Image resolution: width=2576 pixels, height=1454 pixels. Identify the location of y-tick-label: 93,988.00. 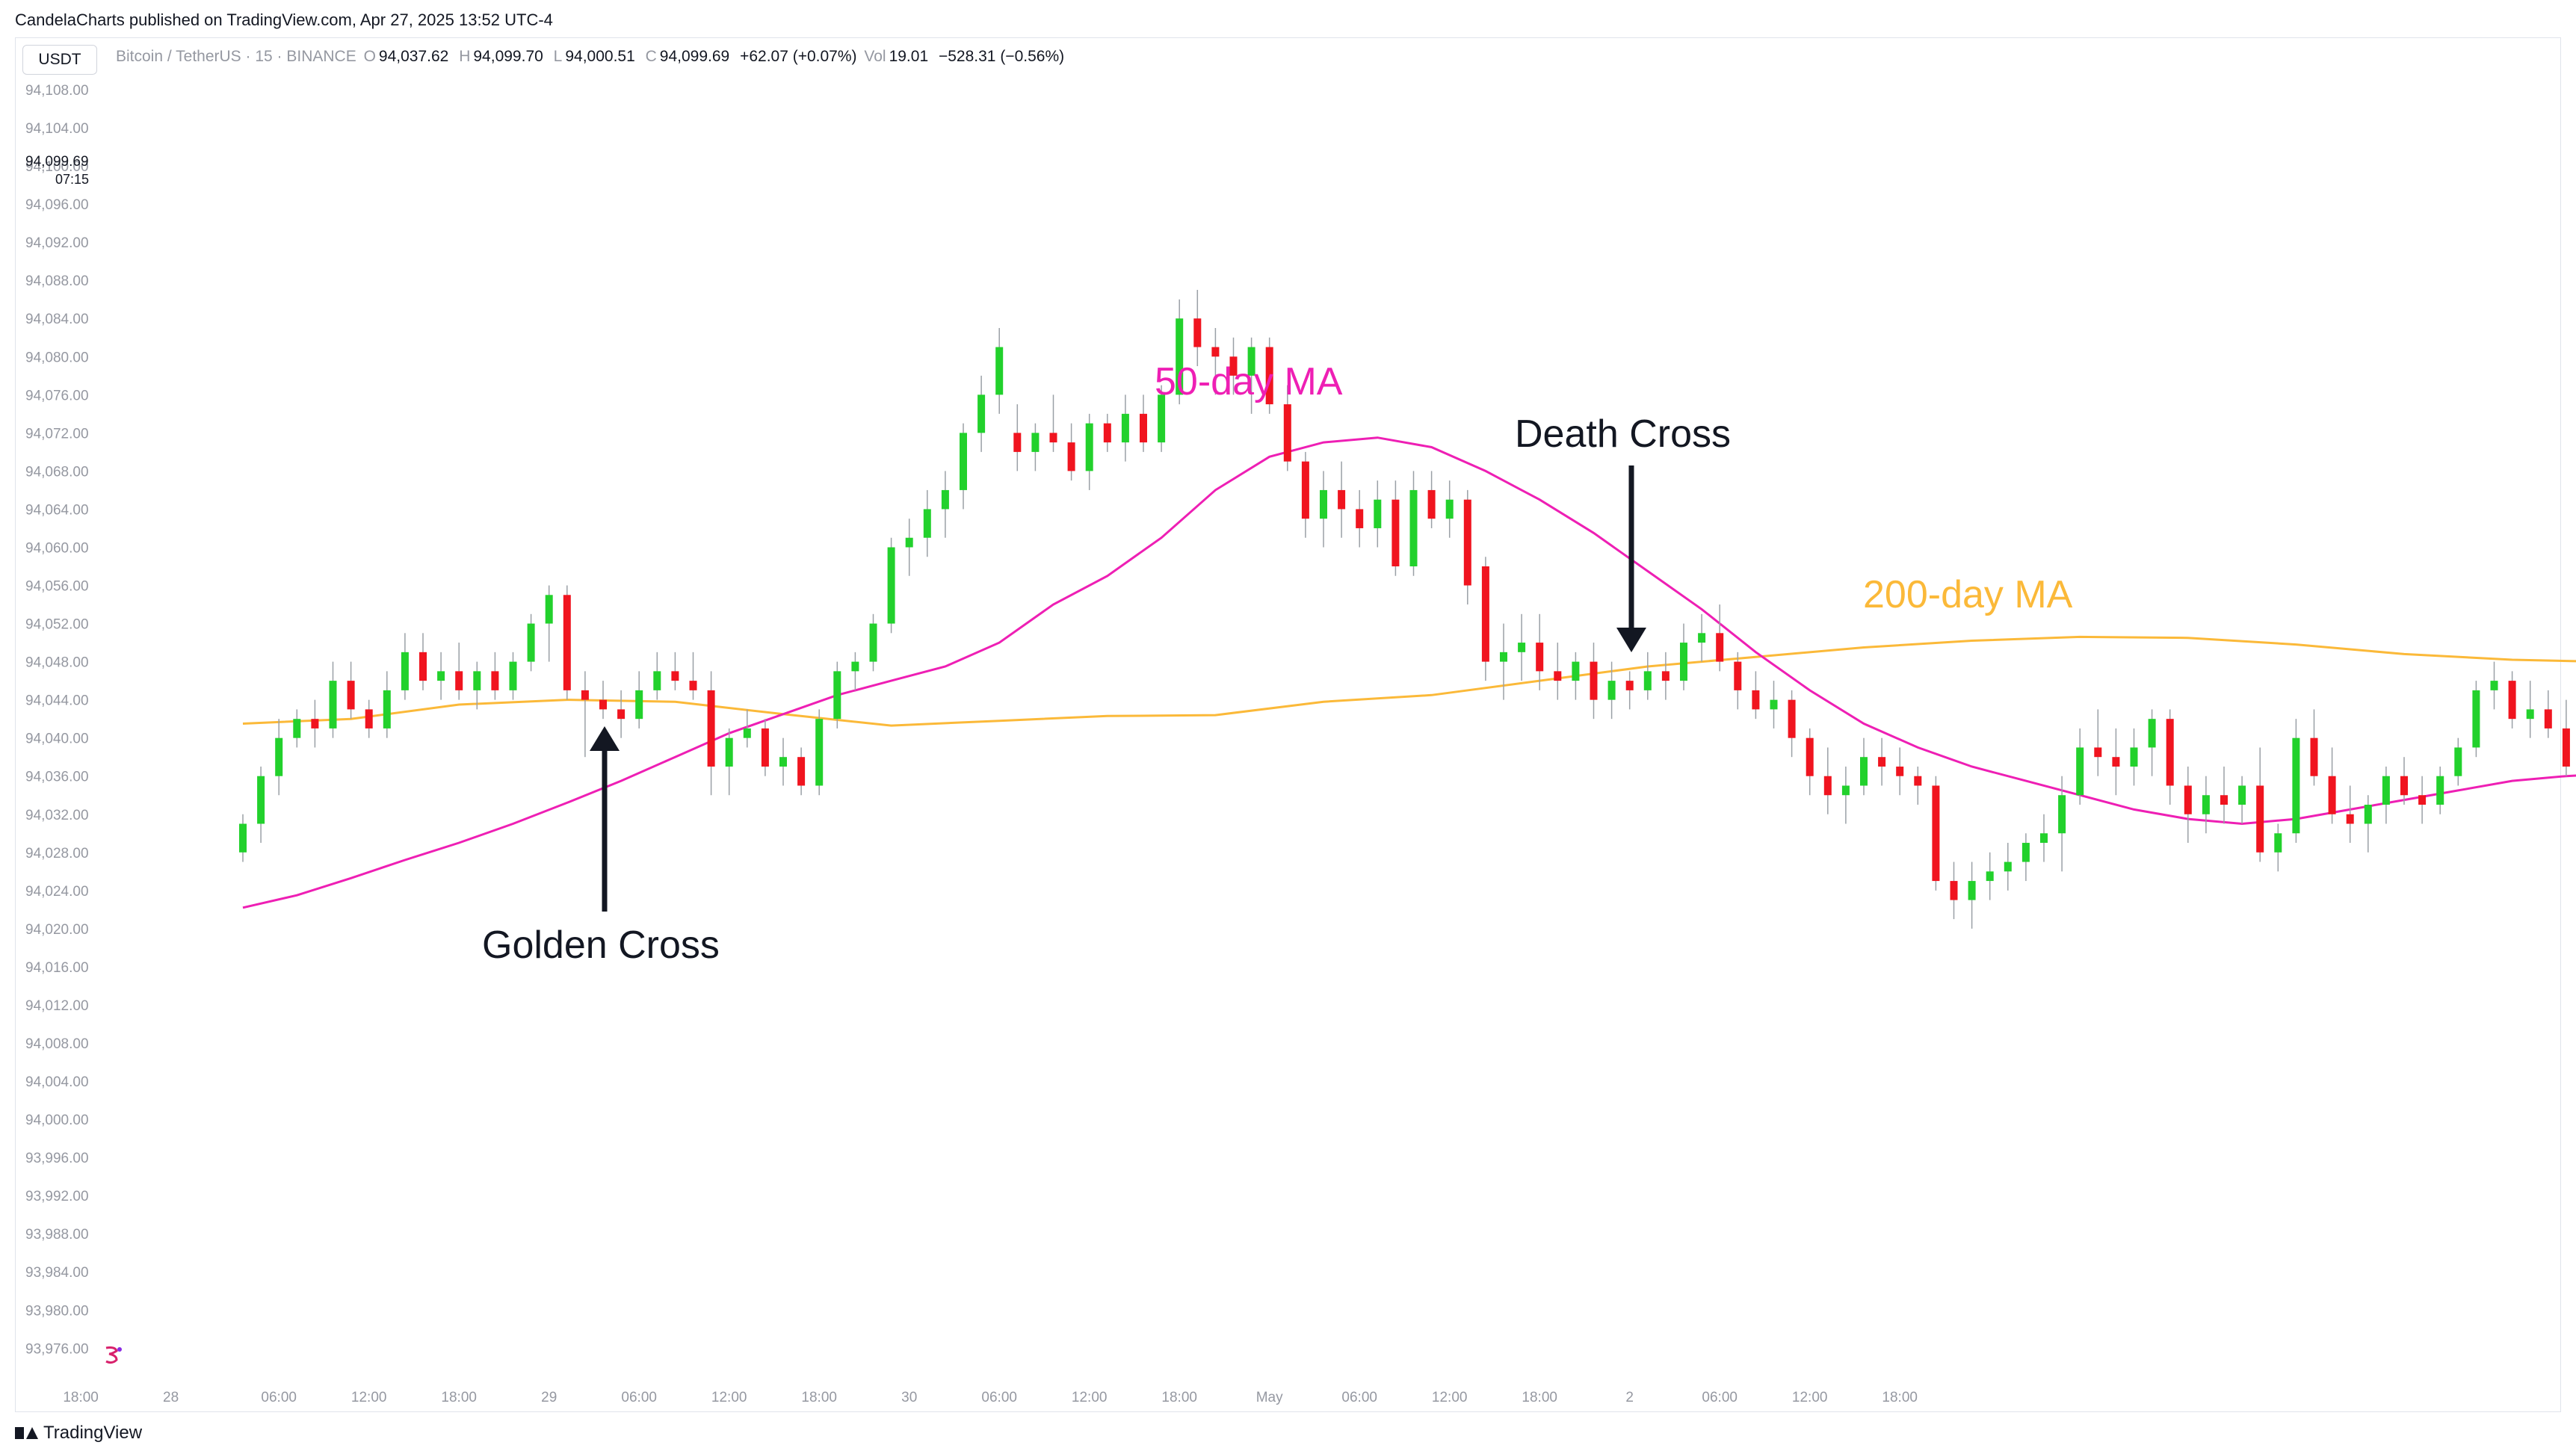
(57, 1235).